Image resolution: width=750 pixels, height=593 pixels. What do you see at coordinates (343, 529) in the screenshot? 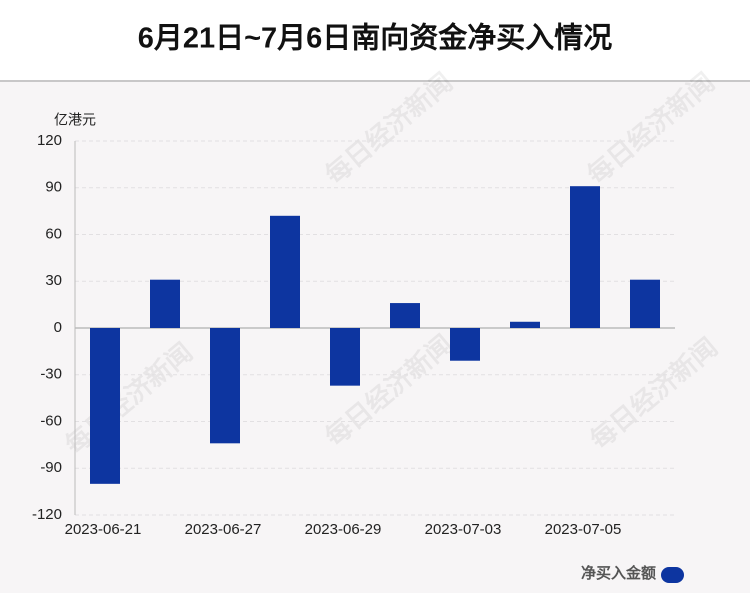
I see `x-tick-label: 2023-06-29` at bounding box center [343, 529].